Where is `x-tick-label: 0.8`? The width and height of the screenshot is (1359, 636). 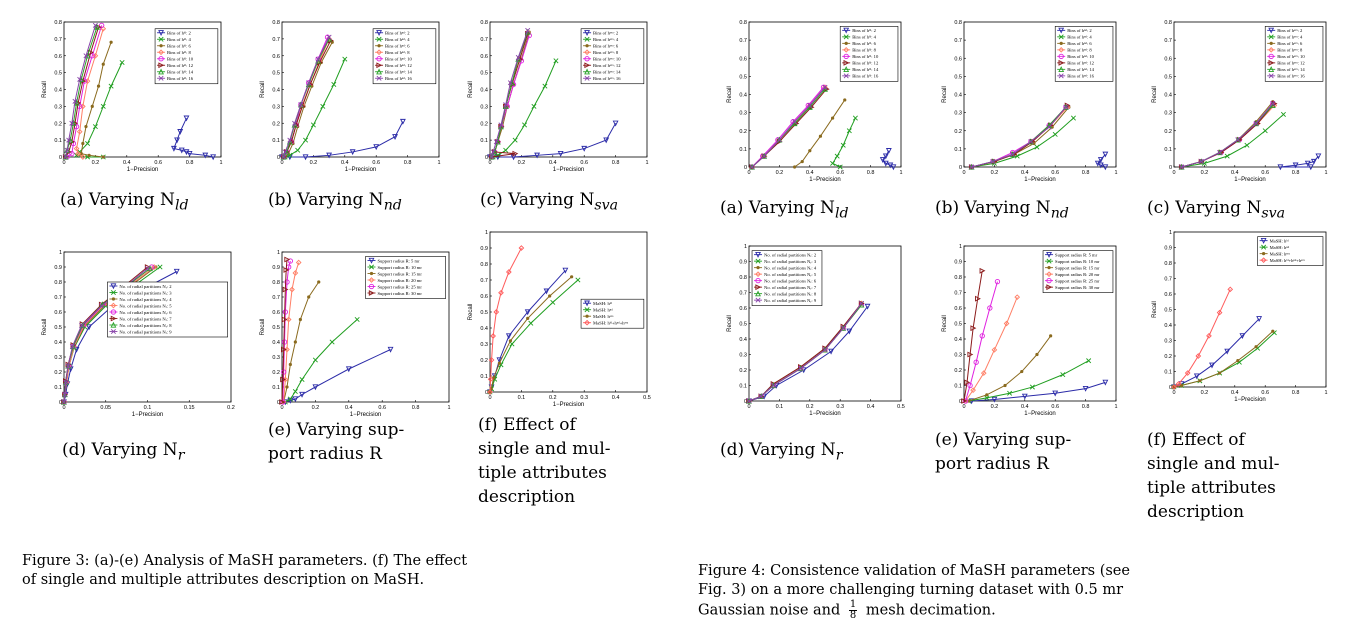
x-tick-label: 0.8 is located at coordinates (1086, 173).